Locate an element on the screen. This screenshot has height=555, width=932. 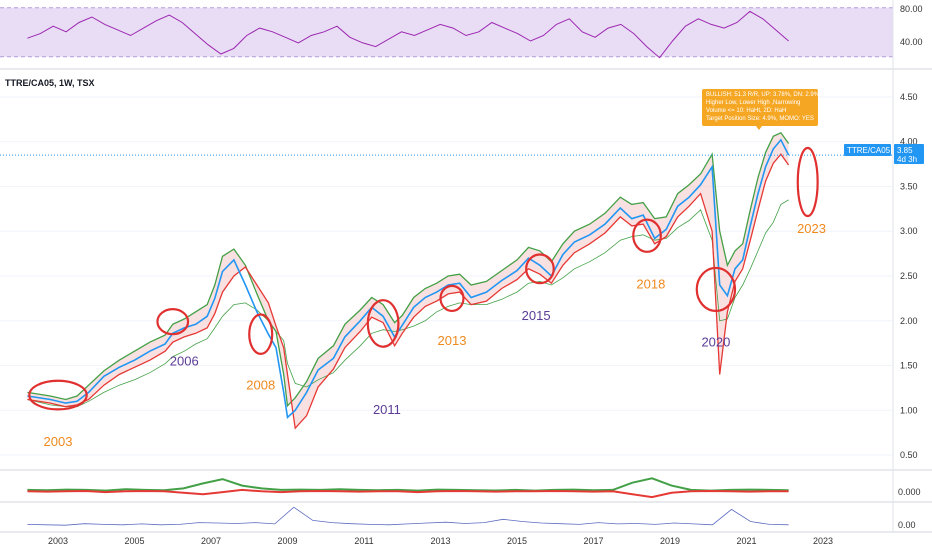
time-tick-label: 2021 is located at coordinates (746, 541).